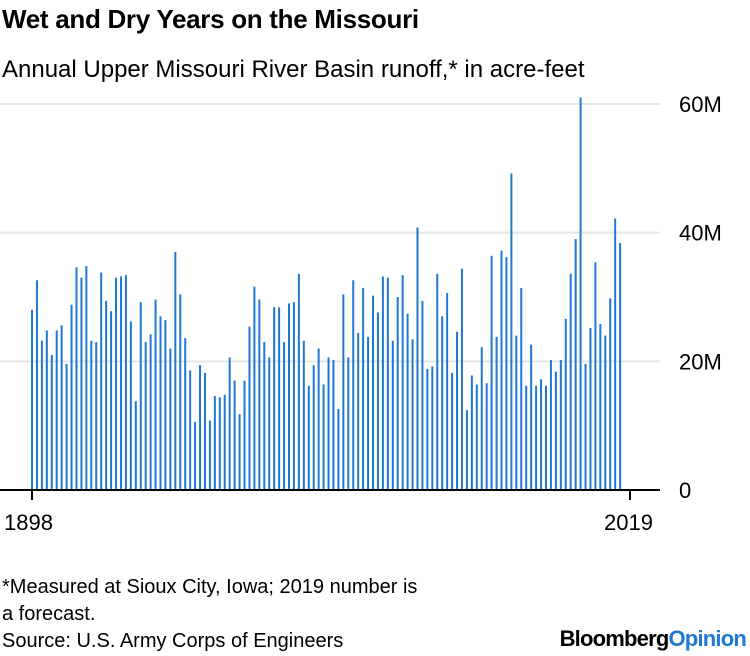 The height and width of the screenshot is (656, 750). What do you see at coordinates (61, 407) in the screenshot?
I see `bar-1904` at bounding box center [61, 407].